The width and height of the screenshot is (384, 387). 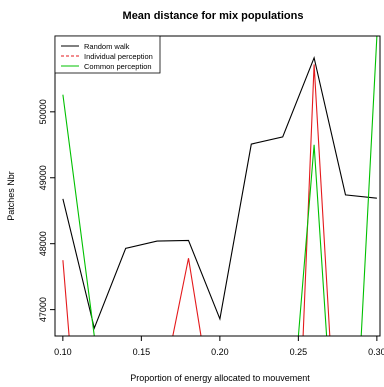 What do you see at coordinates (43, 309) in the screenshot?
I see `y-tick-label: 47000` at bounding box center [43, 309].